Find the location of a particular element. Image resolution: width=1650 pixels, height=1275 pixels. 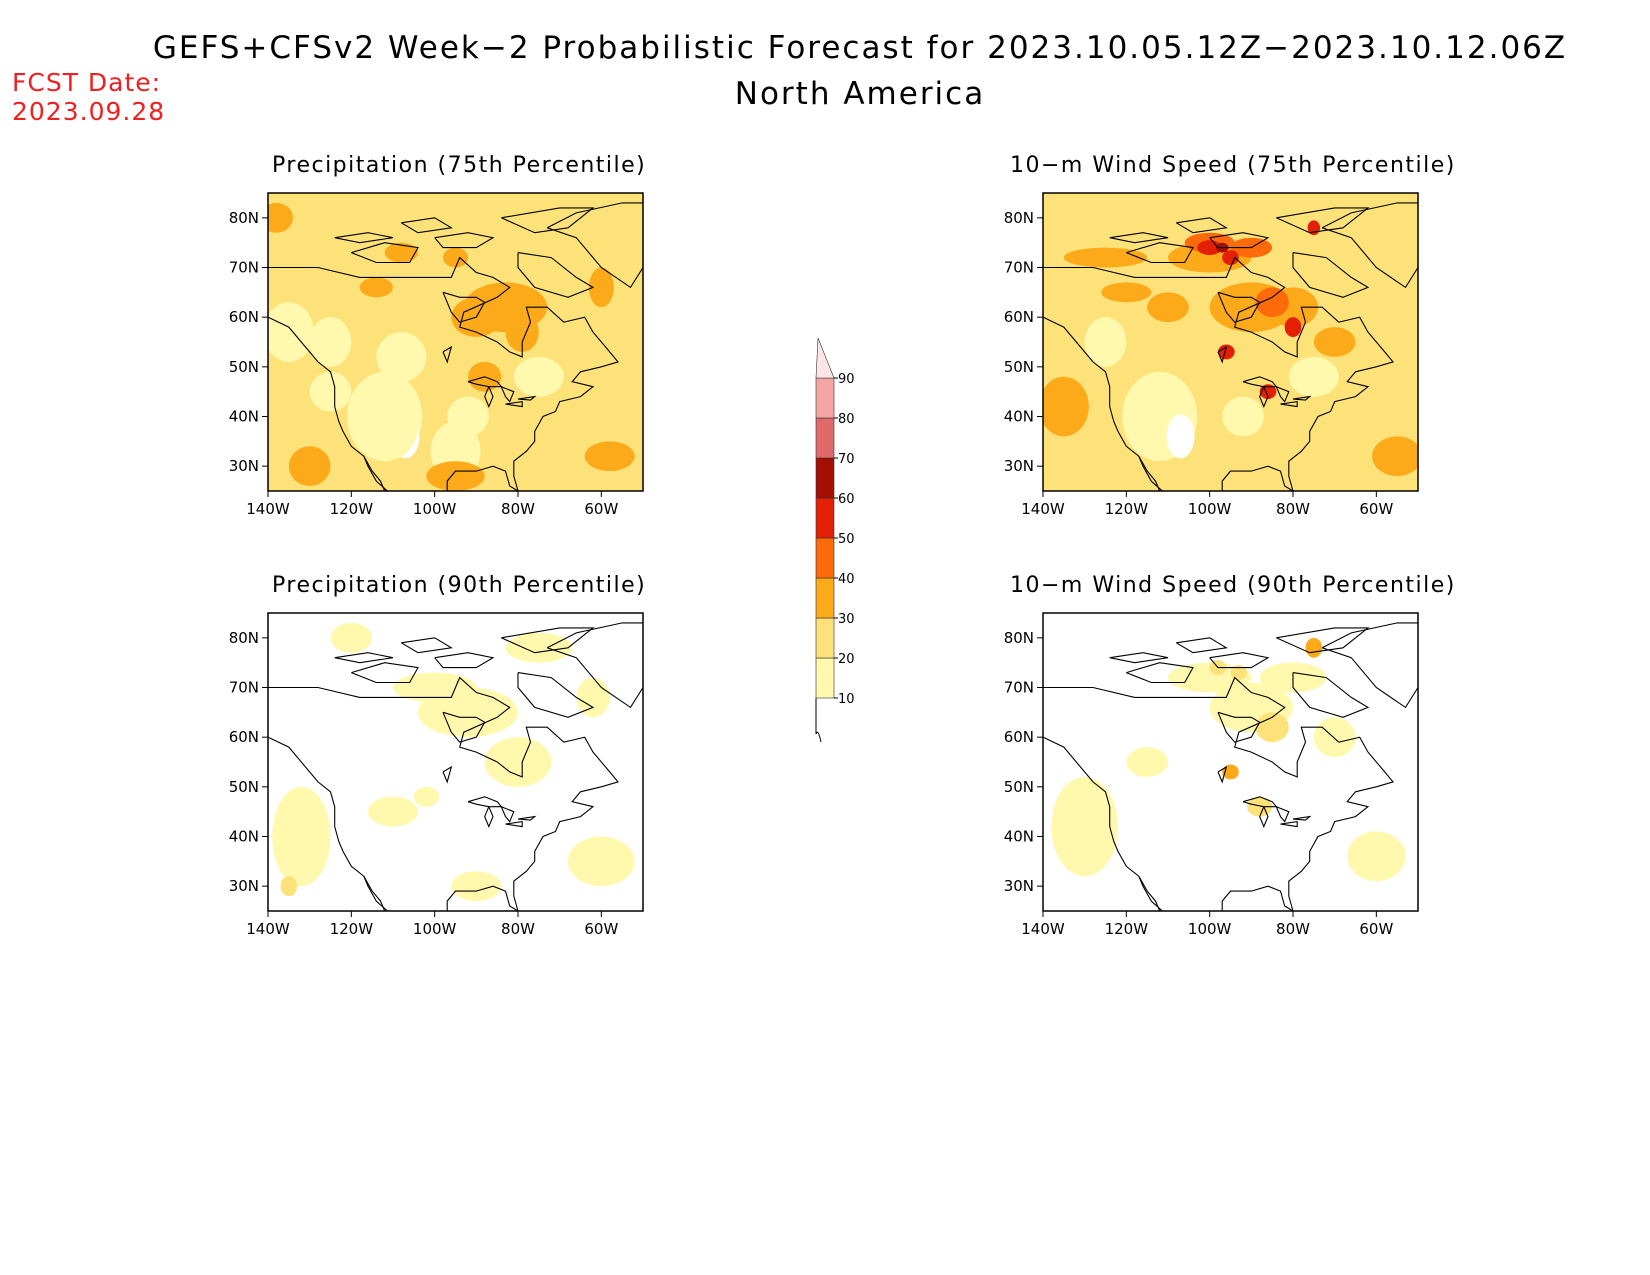

panel-title-wind-75: 10−m Wind Speed (75th Percentile) is located at coordinates (1233, 165).